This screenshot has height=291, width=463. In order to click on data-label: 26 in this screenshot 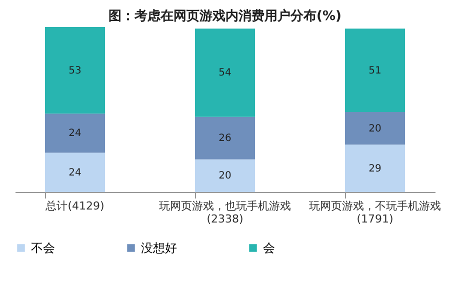, I will do `click(225, 138)`.